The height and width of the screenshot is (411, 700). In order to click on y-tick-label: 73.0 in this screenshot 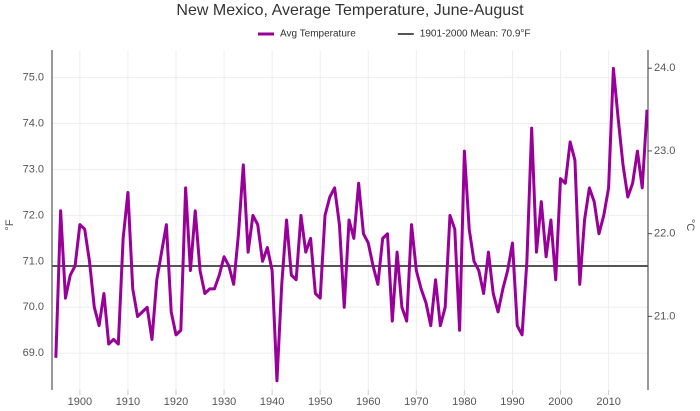, I will do `click(33, 169)`.